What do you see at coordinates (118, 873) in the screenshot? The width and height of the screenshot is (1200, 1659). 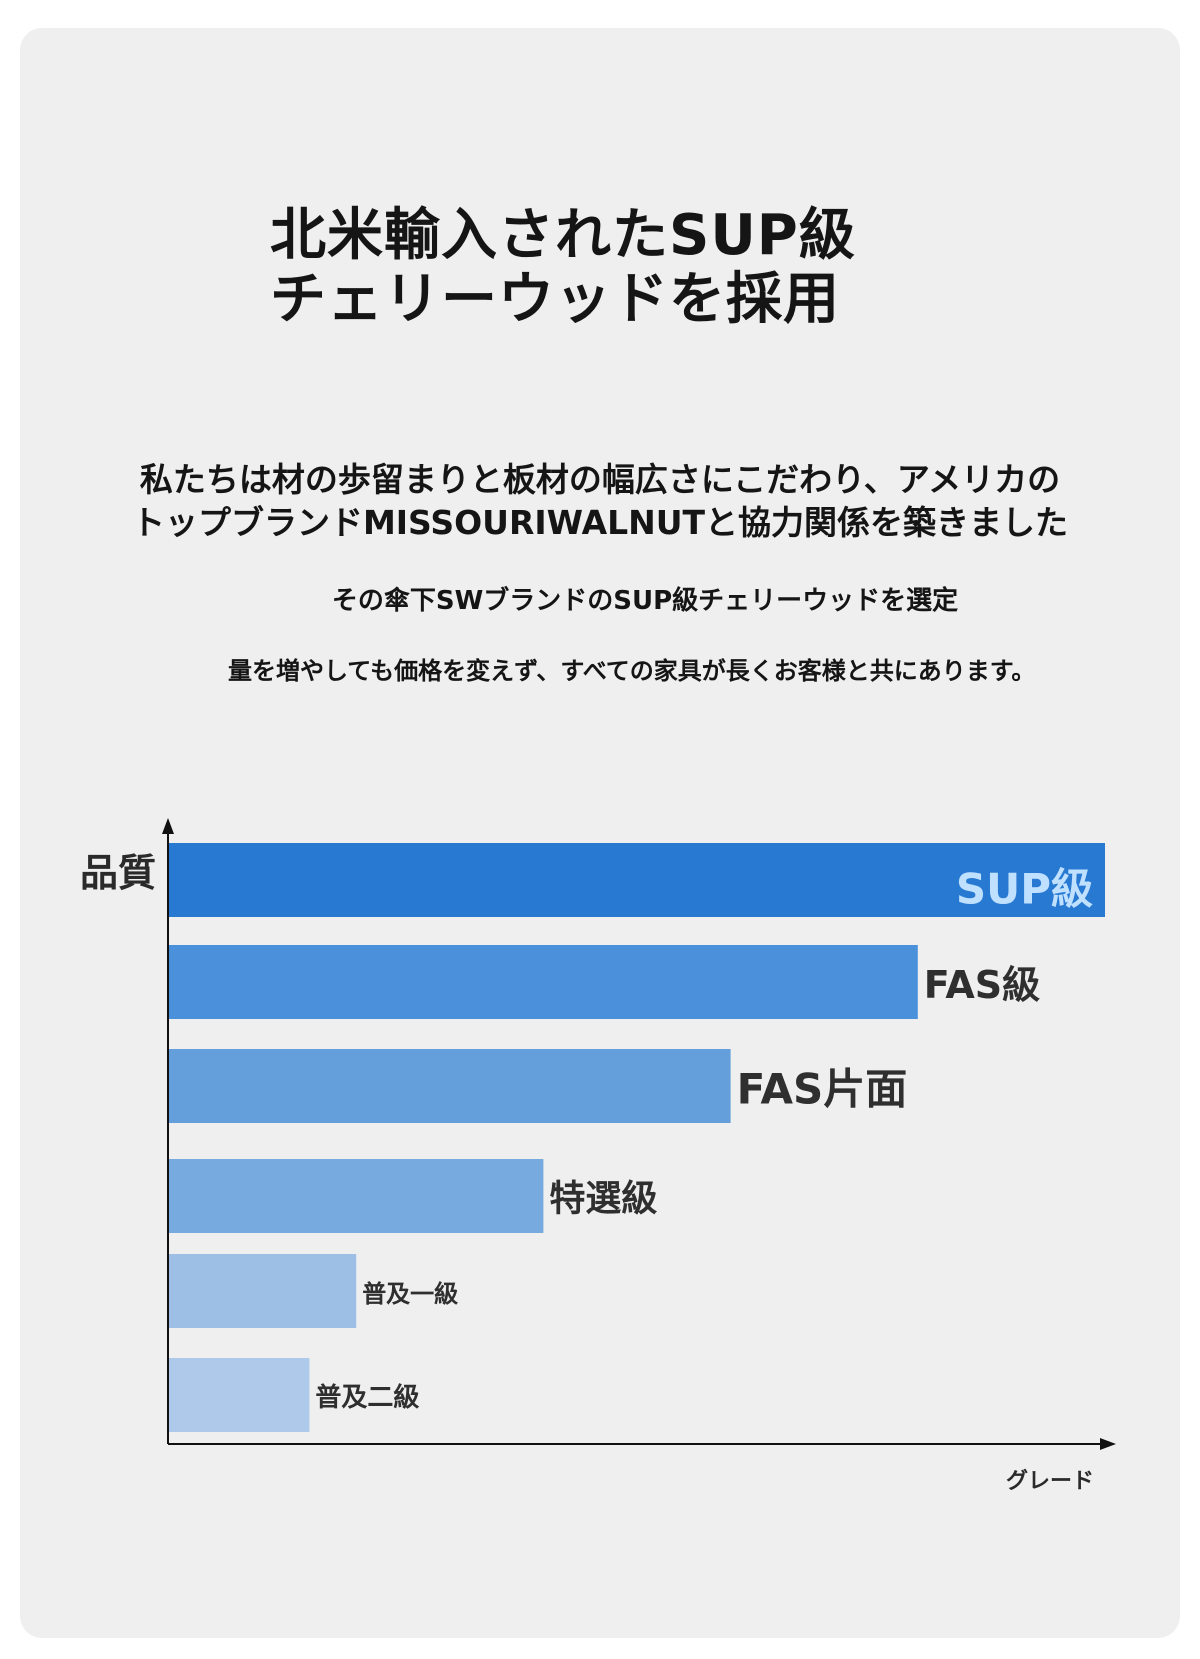 I see `y-axis-label: 品質` at bounding box center [118, 873].